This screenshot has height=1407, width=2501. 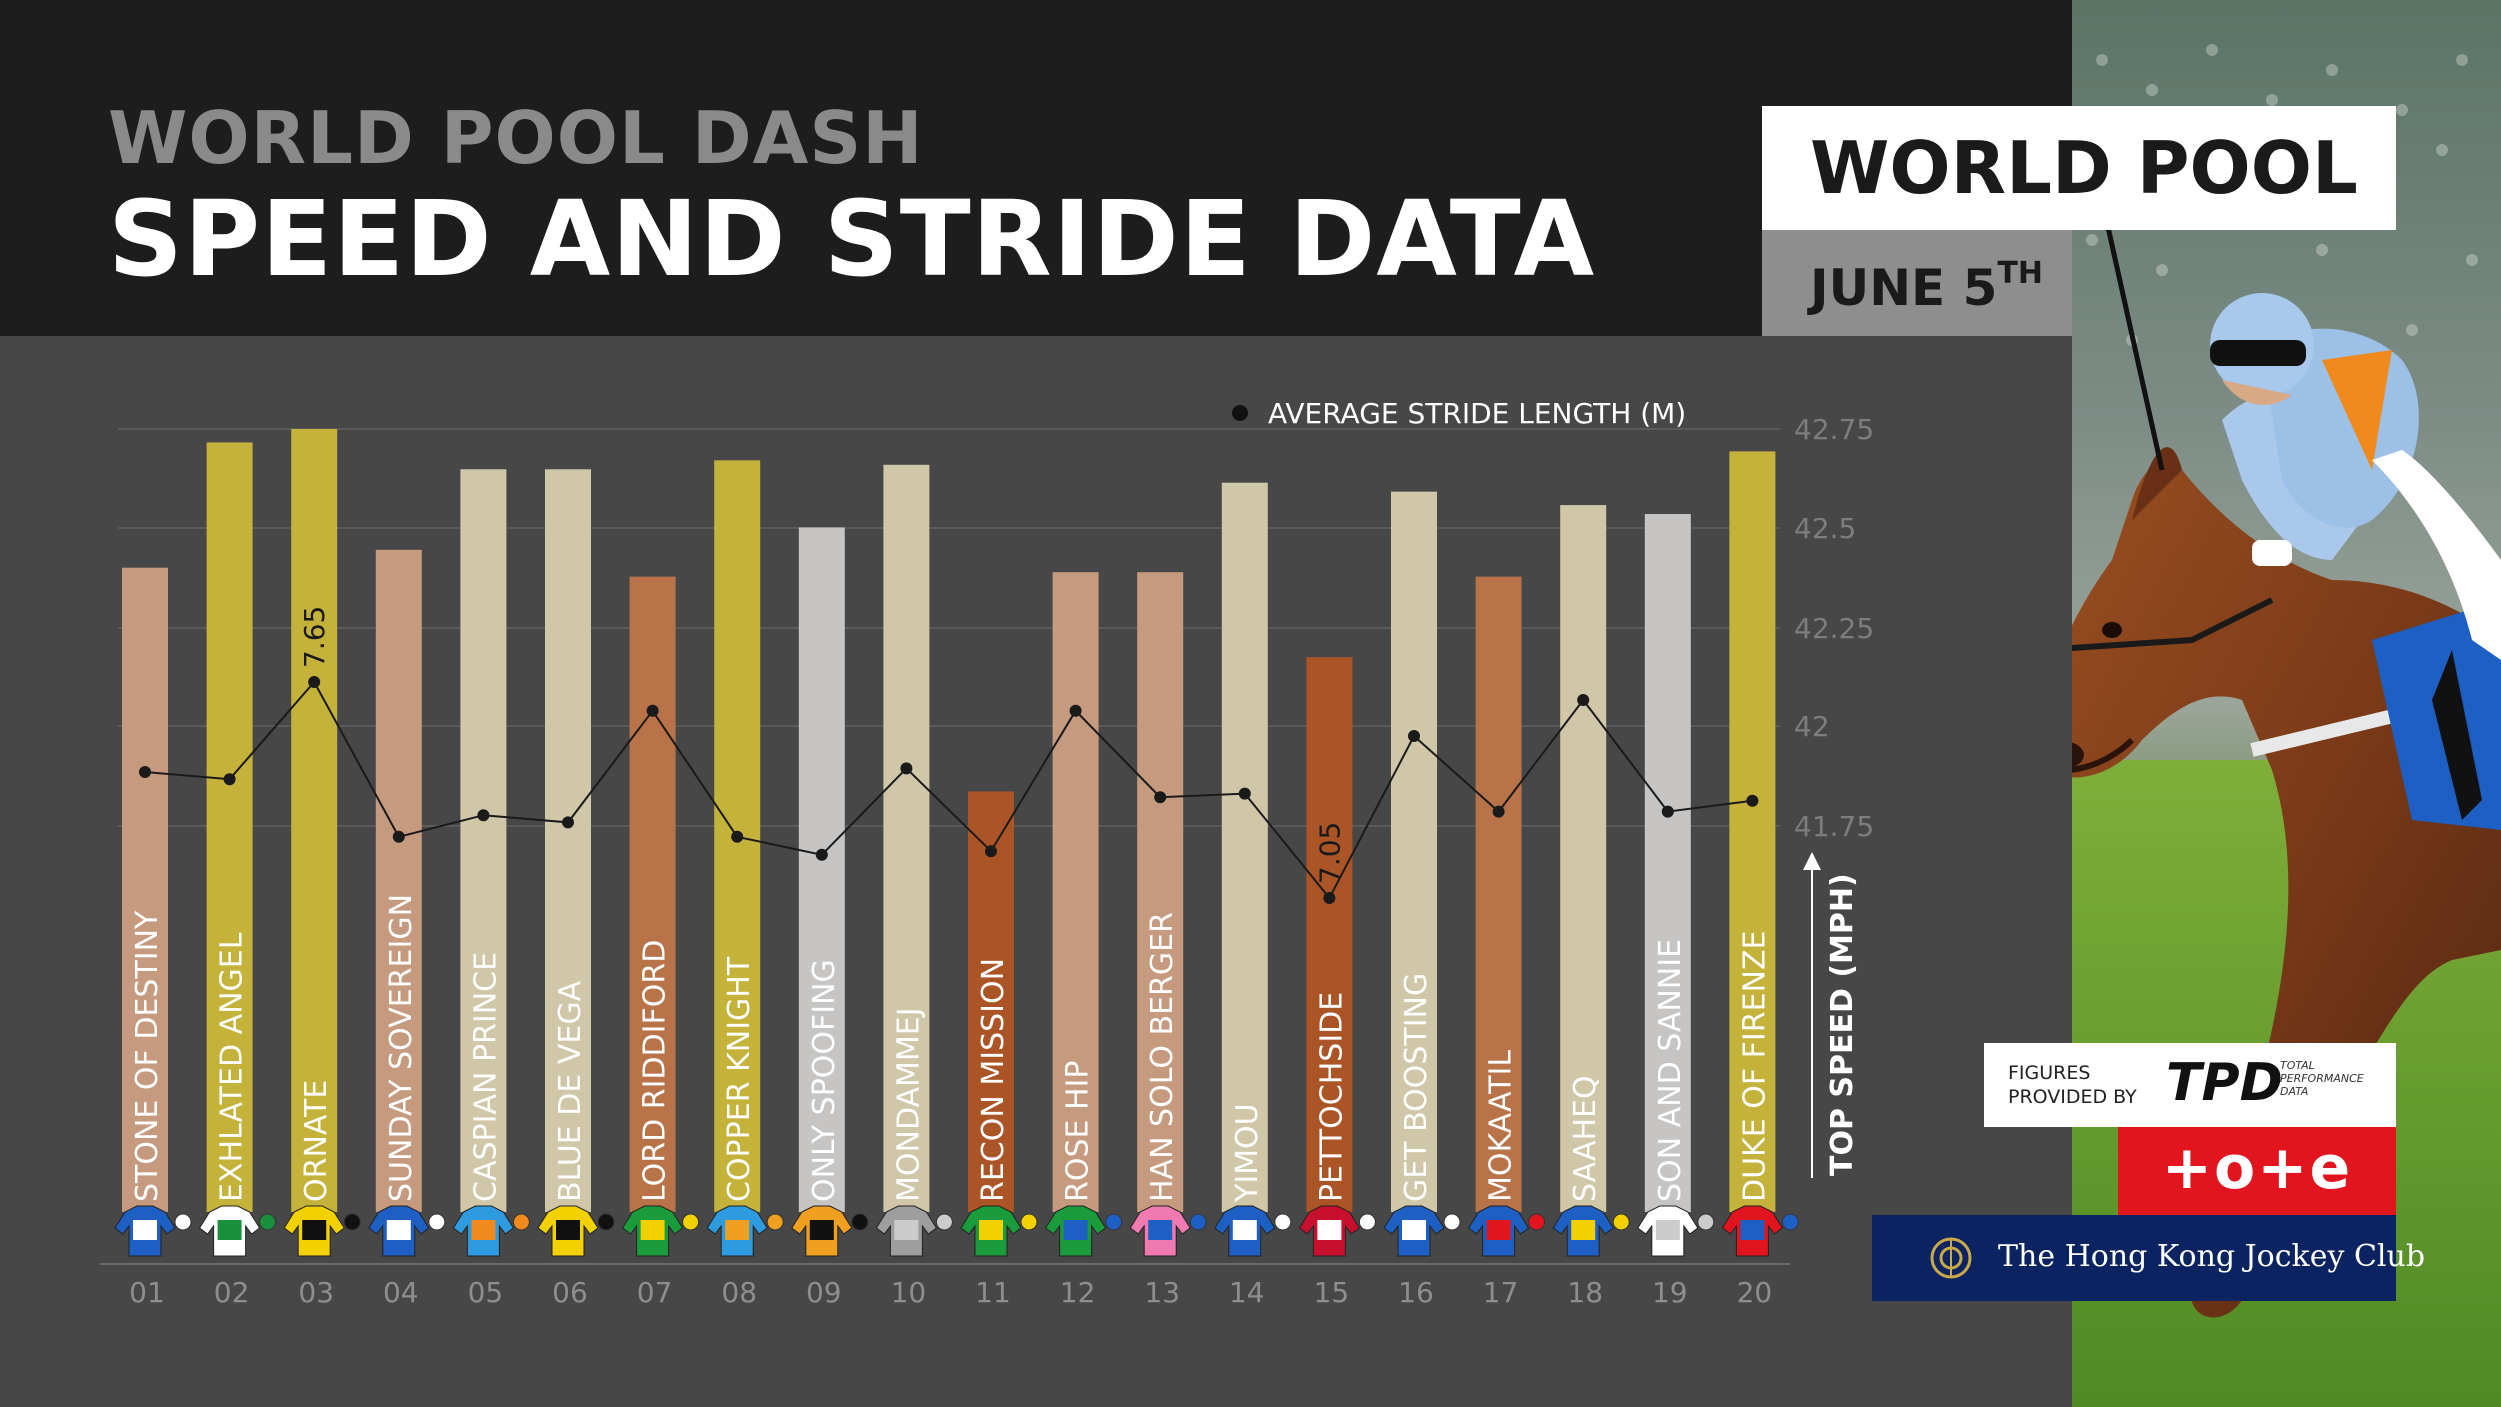 What do you see at coordinates (1416, 1087) in the screenshot?
I see `bar-label: GET BOOSTING` at bounding box center [1416, 1087].